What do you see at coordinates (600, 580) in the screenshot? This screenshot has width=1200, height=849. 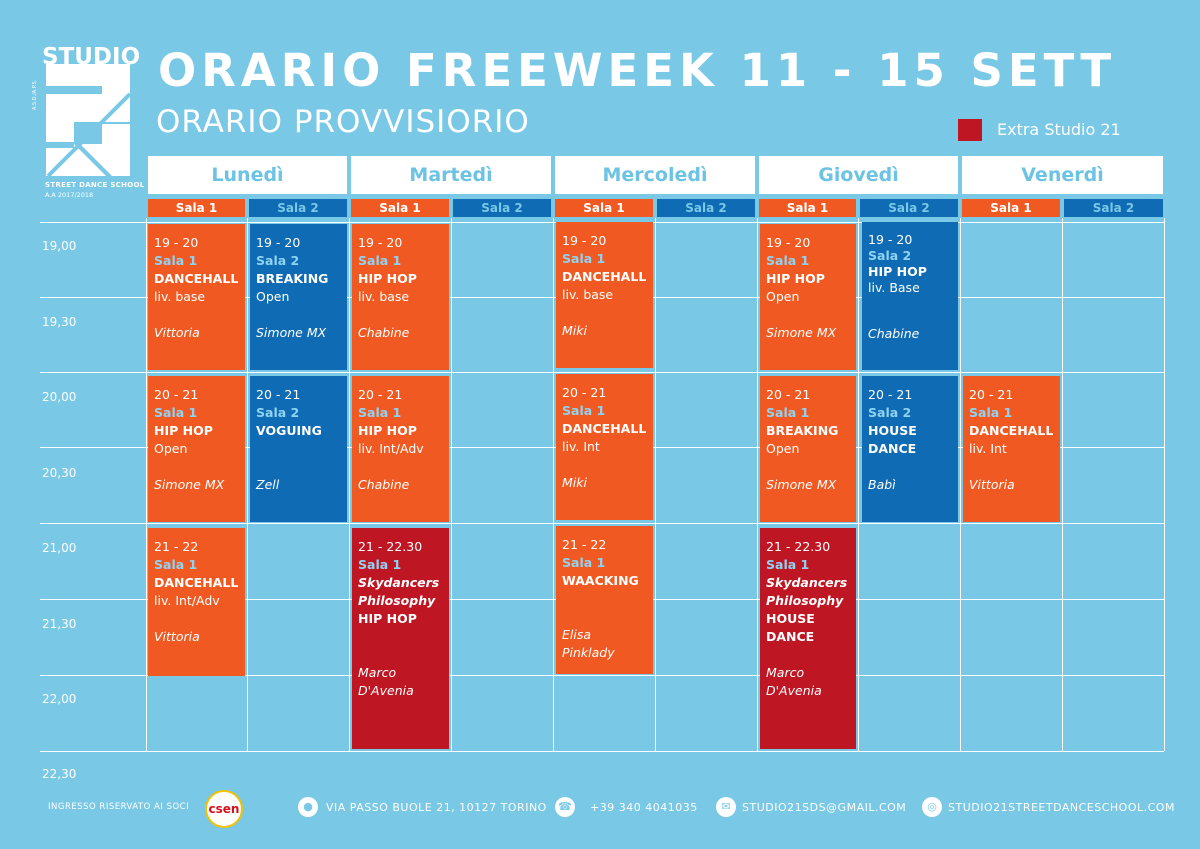 I see `class-style: WAACKING` at bounding box center [600, 580].